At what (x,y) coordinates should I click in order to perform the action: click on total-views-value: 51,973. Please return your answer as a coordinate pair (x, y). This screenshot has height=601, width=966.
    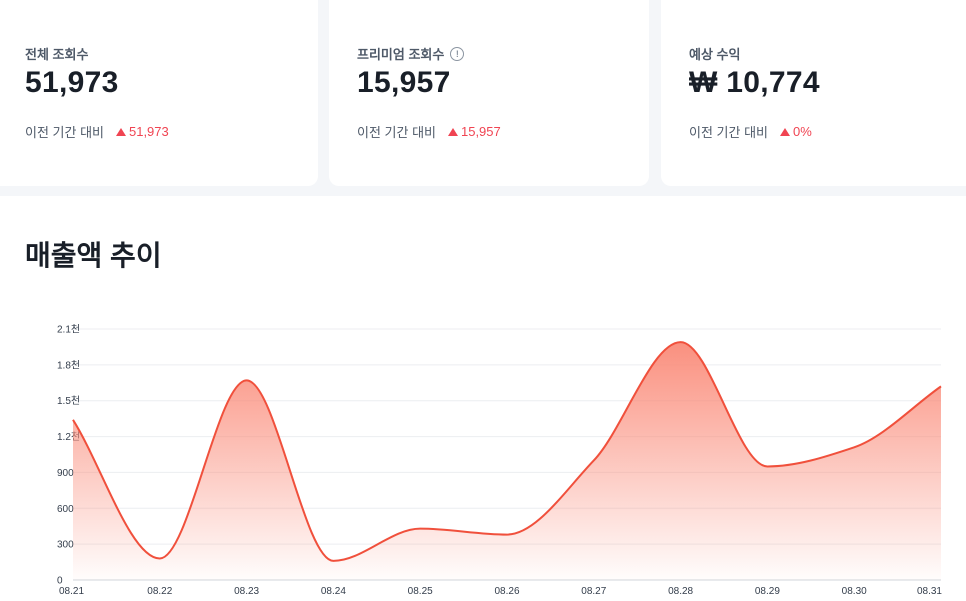
    Looking at the image, I should click on (72, 82).